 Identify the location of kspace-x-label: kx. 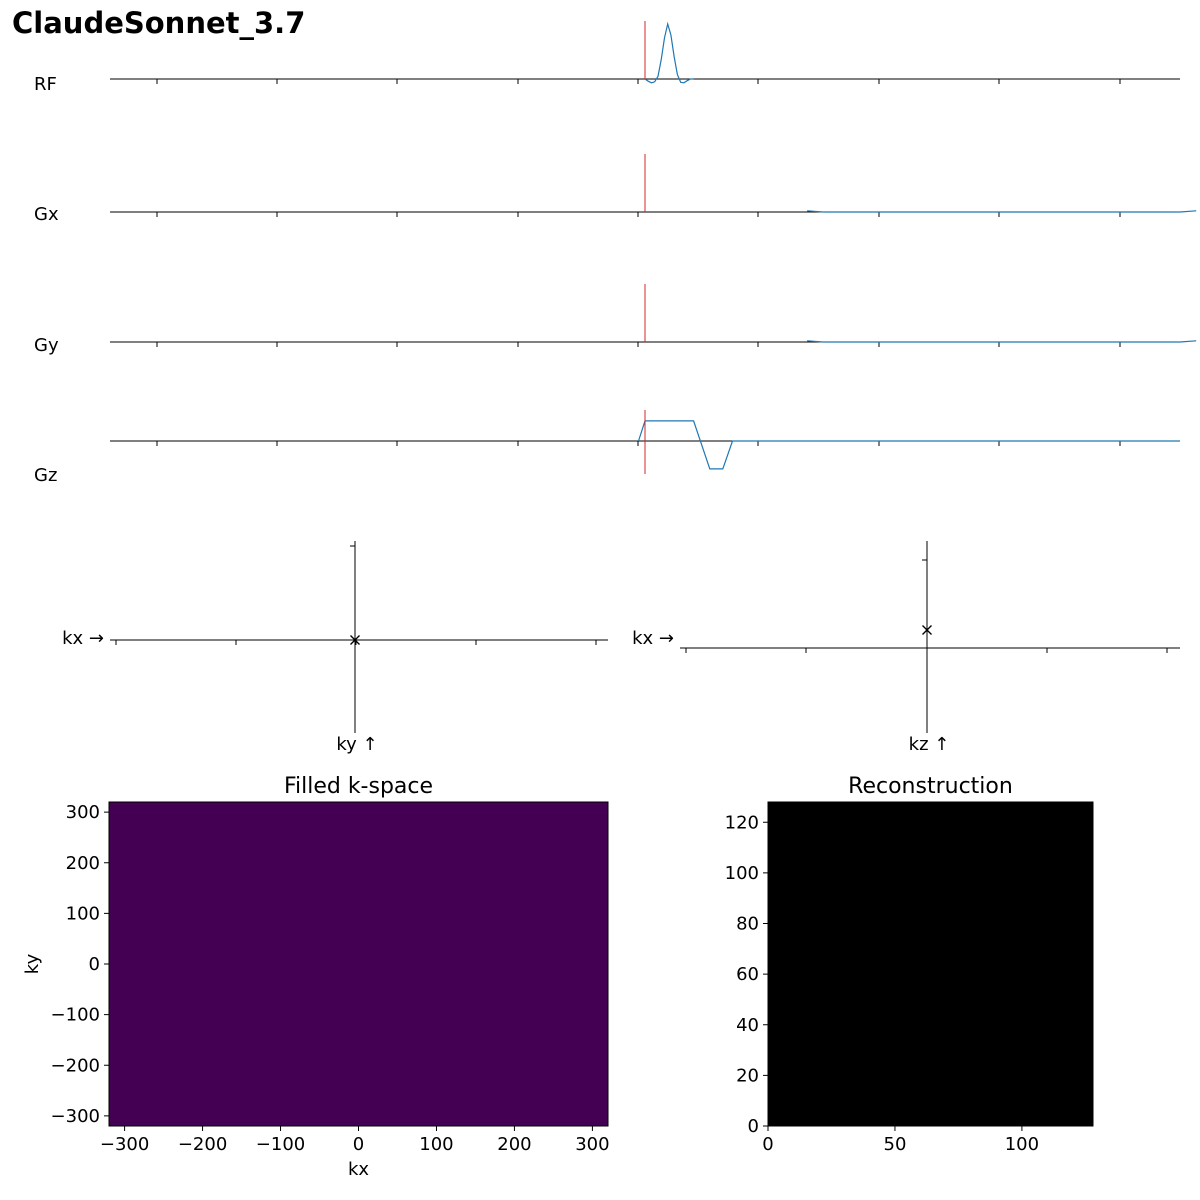
(358, 1169).